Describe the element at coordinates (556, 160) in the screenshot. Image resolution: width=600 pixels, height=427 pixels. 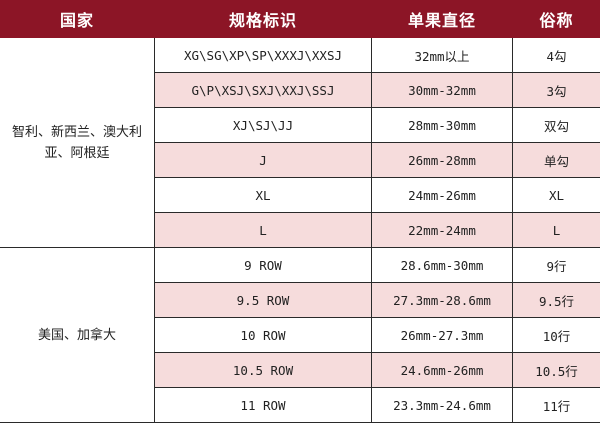
I see `name-cell: 单勾` at that location.